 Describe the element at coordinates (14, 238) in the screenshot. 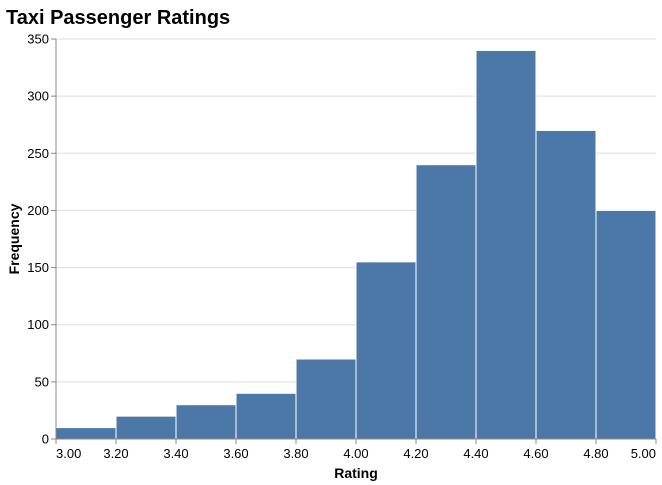

I see `y-axis-title: Frequency` at that location.